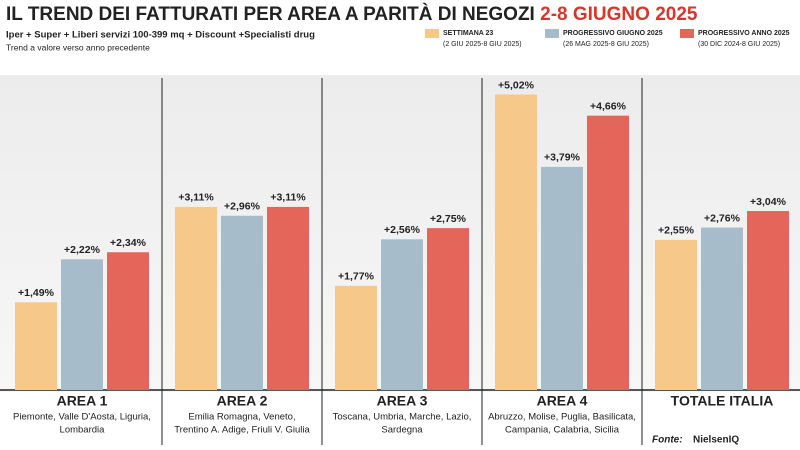  Describe the element at coordinates (241, 417) in the screenshot. I see `category-description: Emilia Romagna, Veneto,` at that location.